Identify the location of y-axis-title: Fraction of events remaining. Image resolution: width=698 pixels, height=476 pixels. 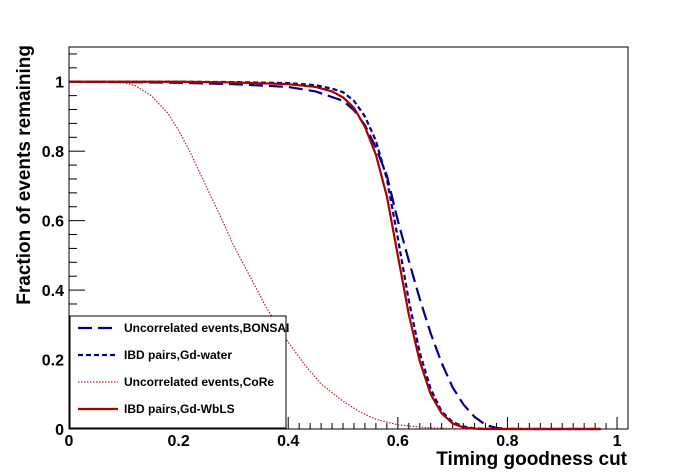
(24, 175).